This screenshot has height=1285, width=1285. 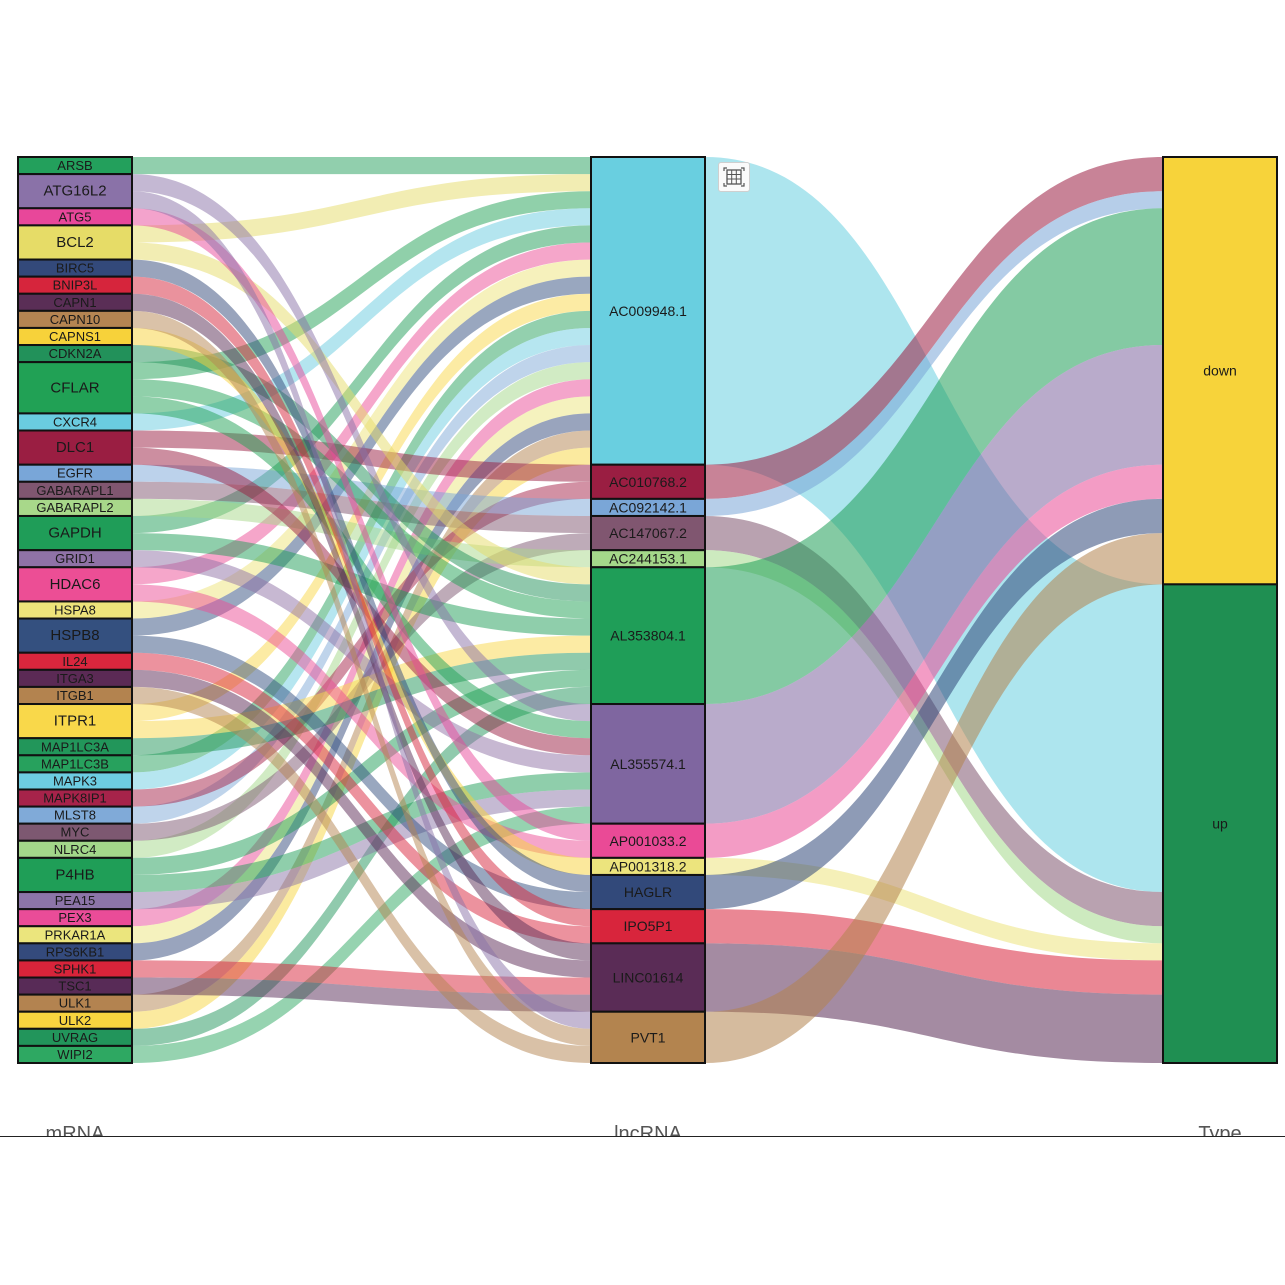 I want to click on node-up, so click(x=1220, y=824).